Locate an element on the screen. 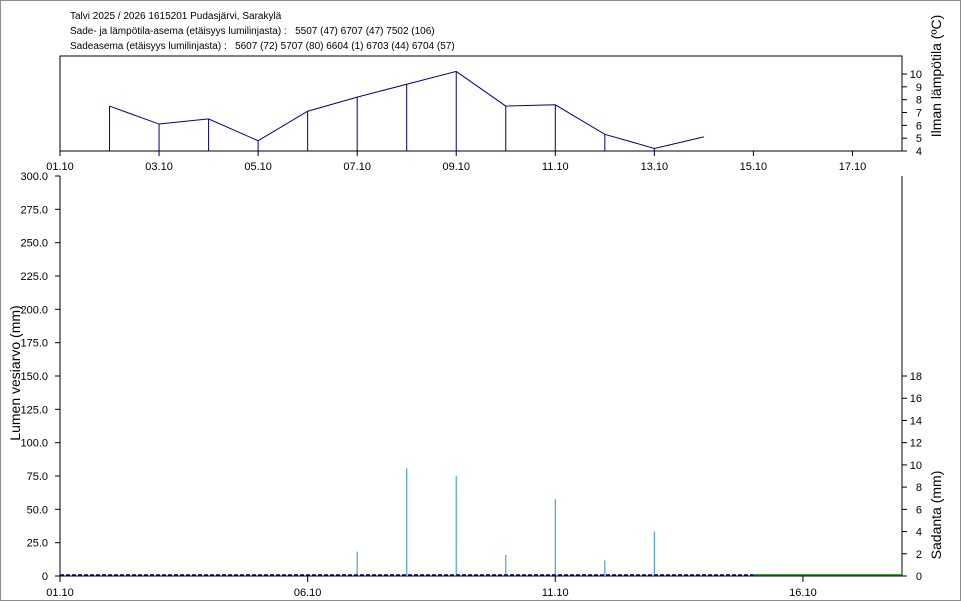 The width and height of the screenshot is (961, 601). temperature-x-tick-label: 15.10 is located at coordinates (754, 167).